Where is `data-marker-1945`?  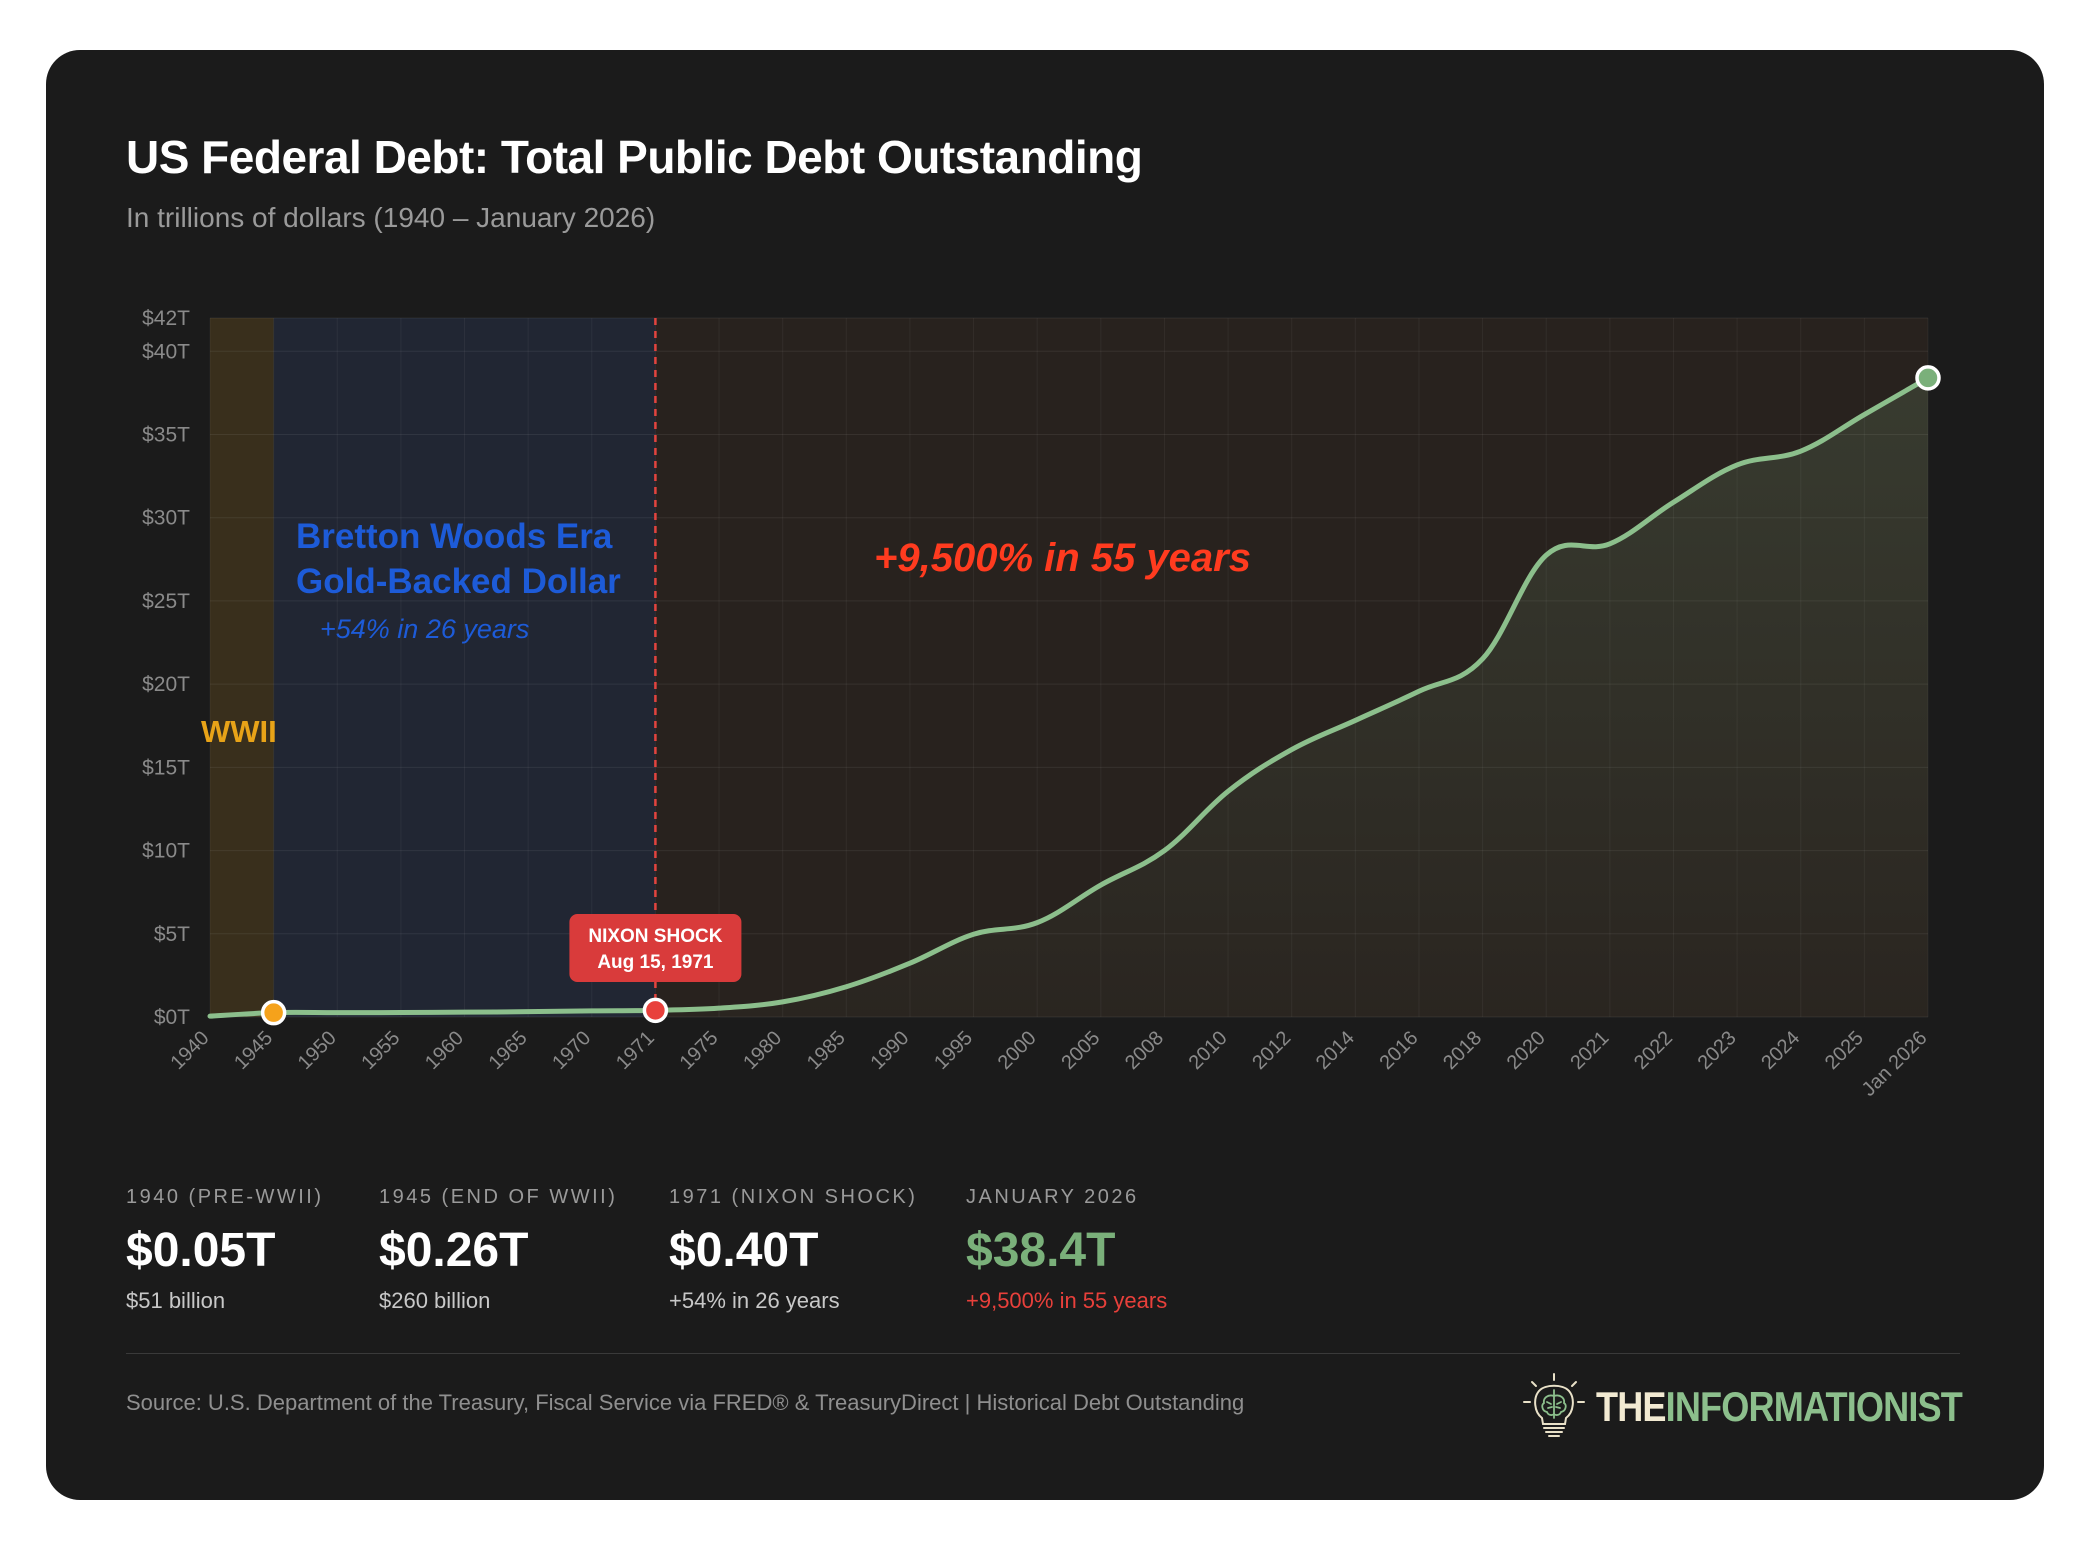 data-marker-1945 is located at coordinates (273, 1012).